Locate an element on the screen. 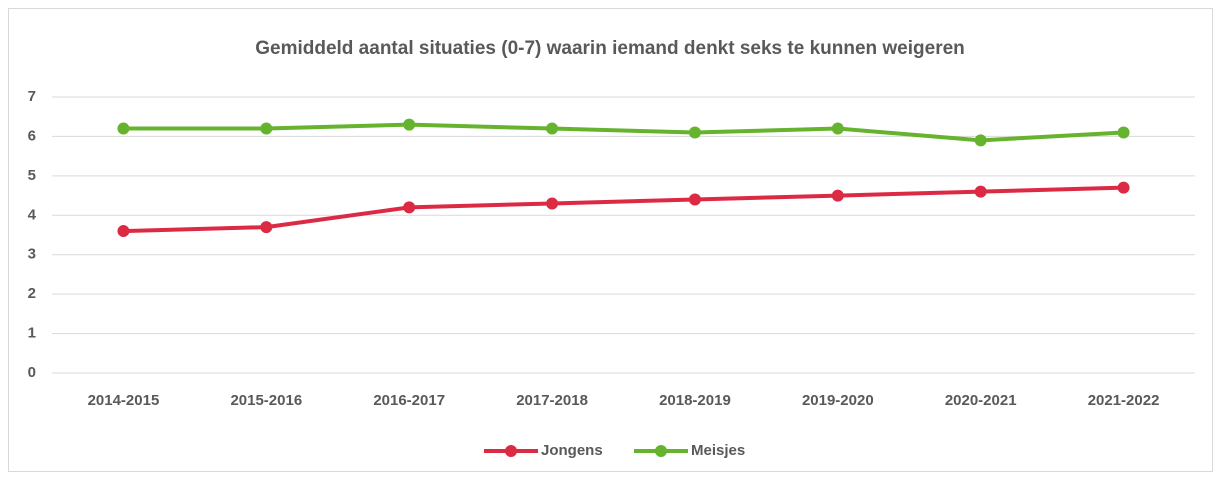  x-tick-label: 2017-2018 is located at coordinates (552, 400).